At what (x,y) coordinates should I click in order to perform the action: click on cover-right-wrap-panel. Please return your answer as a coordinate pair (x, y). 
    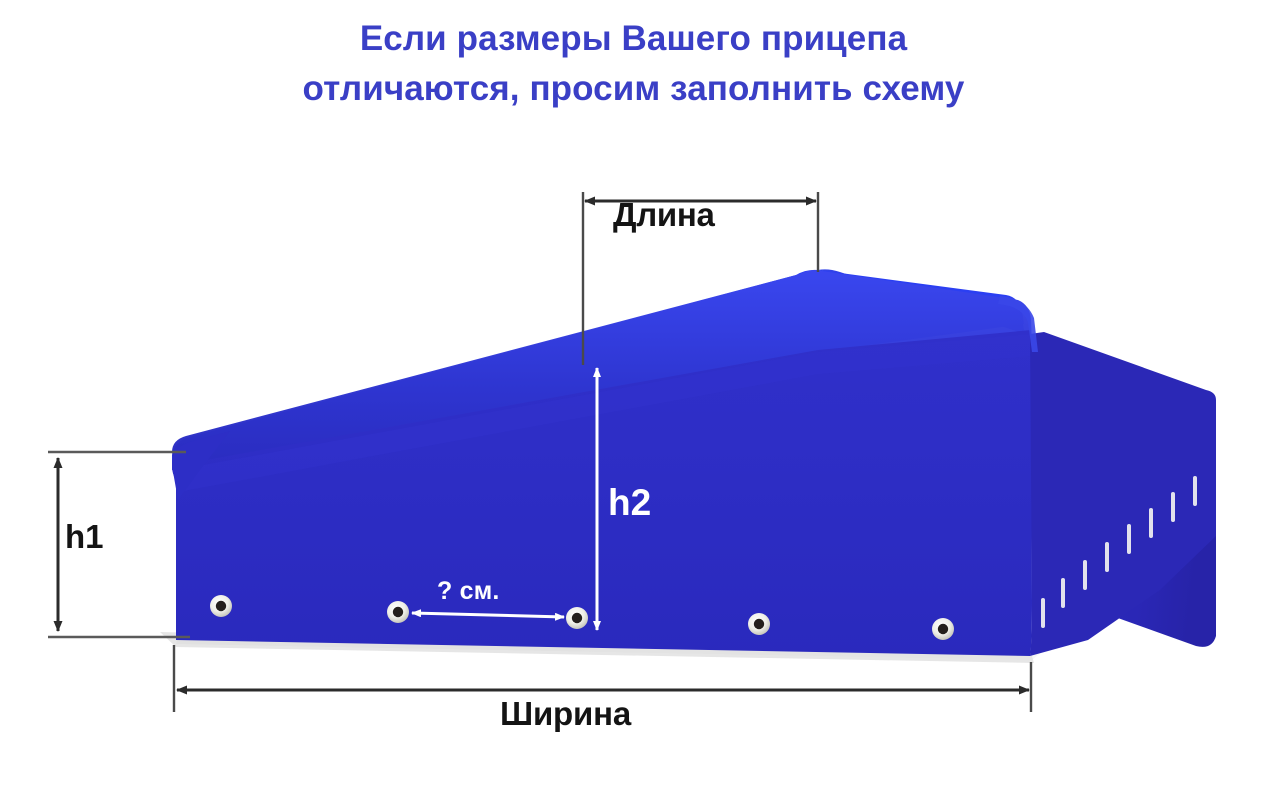
    Looking at the image, I should click on (1123, 494).